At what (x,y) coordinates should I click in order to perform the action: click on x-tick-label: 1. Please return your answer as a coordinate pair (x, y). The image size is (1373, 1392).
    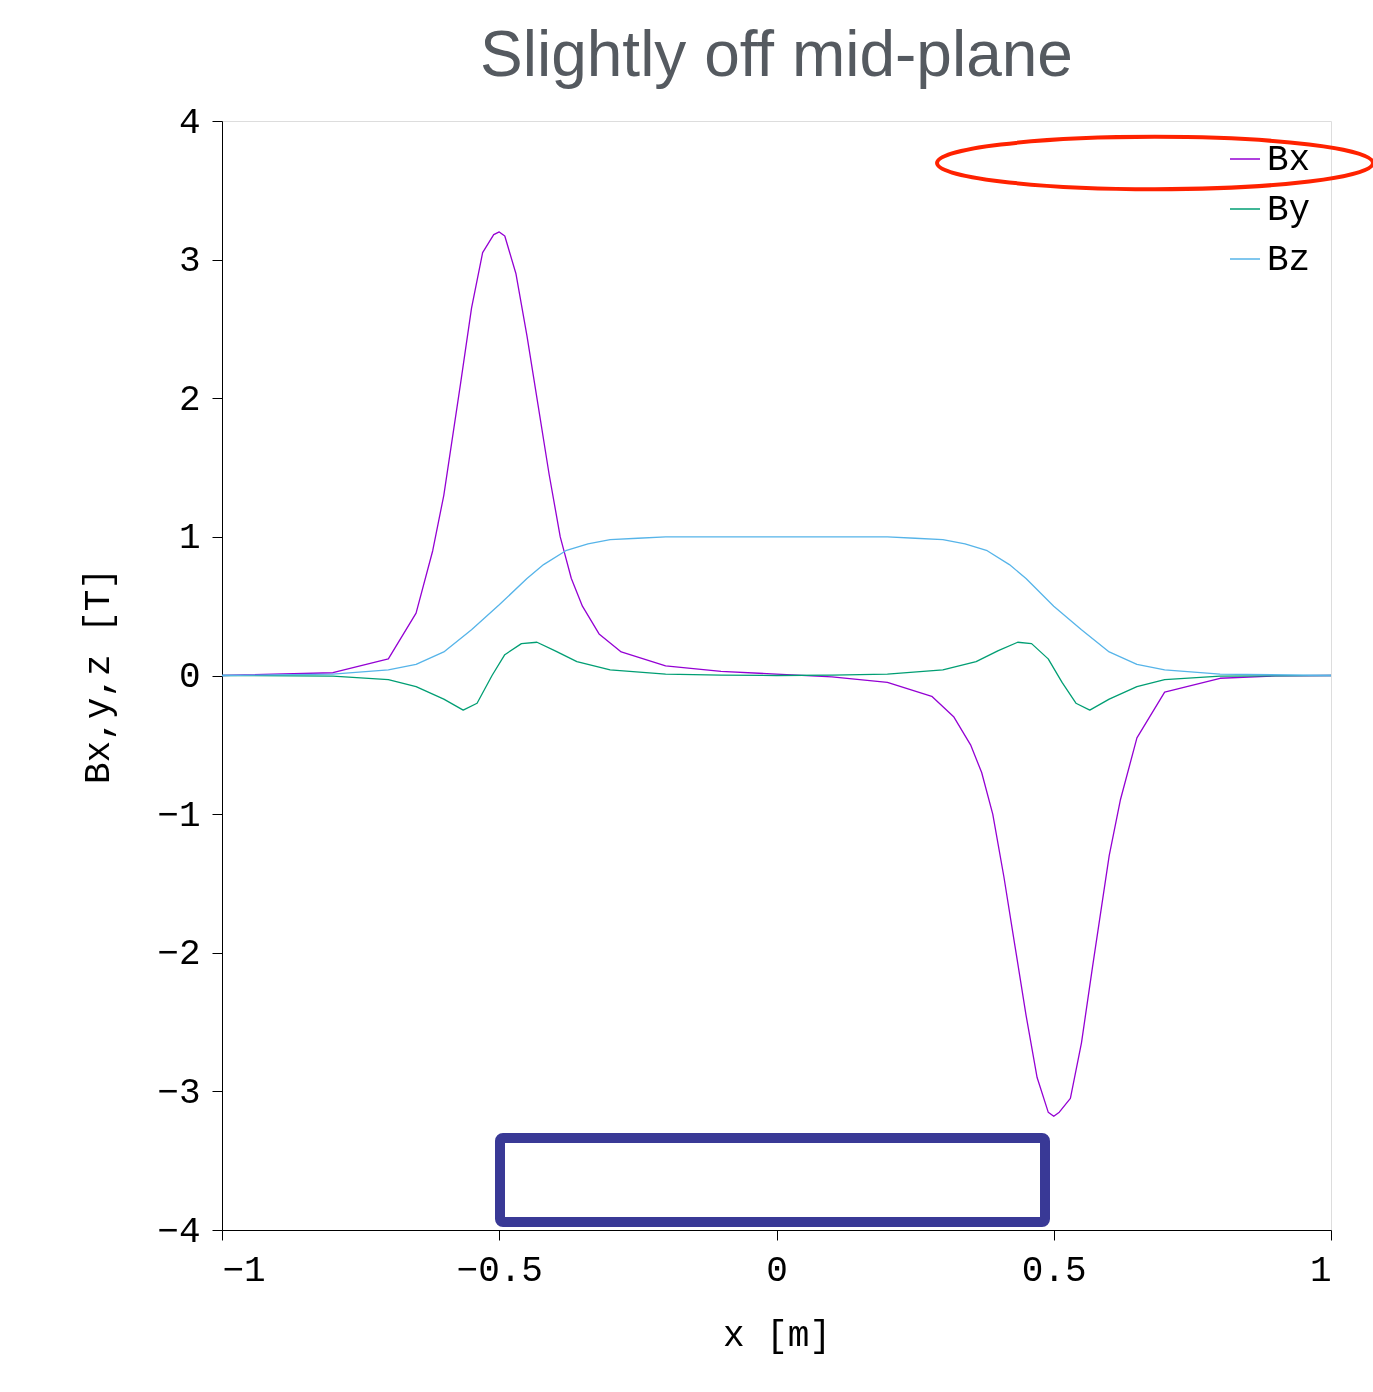
    Looking at the image, I should click on (1320, 1271).